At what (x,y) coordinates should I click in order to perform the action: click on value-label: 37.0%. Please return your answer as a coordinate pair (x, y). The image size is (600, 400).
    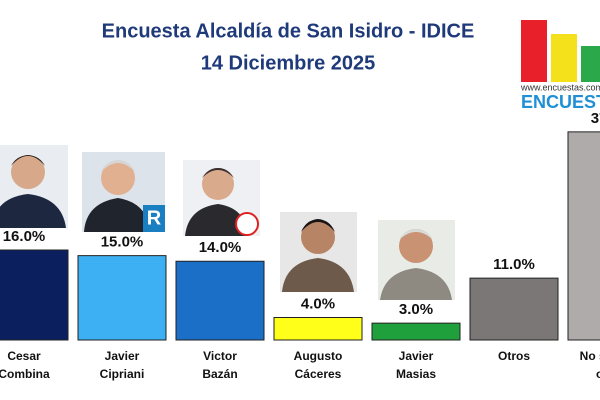
    Looking at the image, I should click on (595, 118).